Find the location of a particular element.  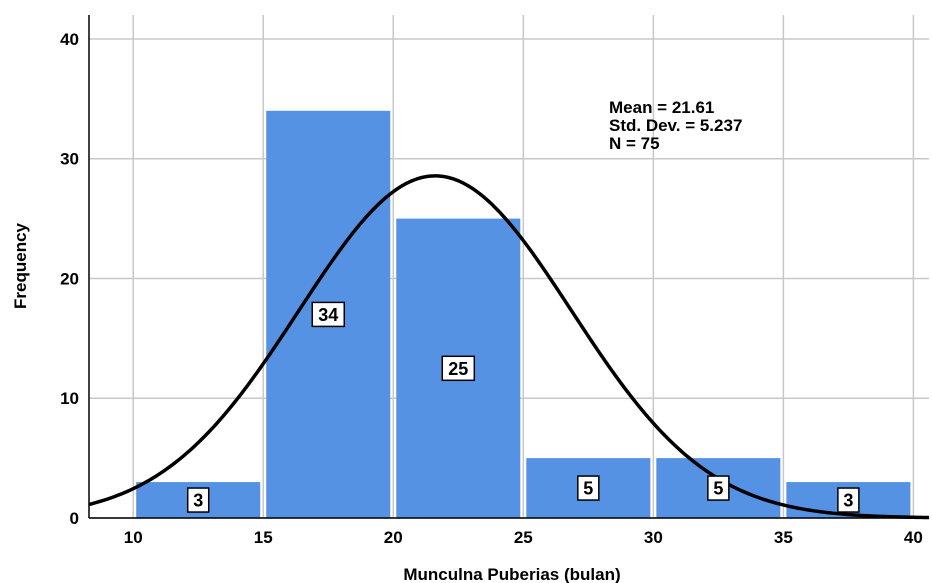

x-tick-label-2: 20 is located at coordinates (393, 537).